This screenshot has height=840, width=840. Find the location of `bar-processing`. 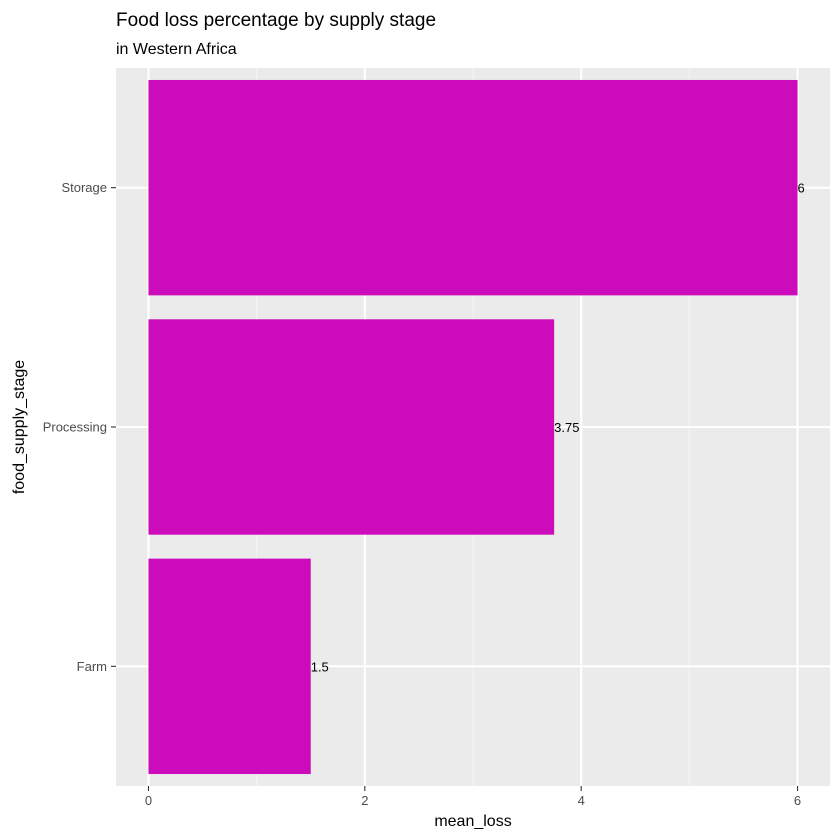

bar-processing is located at coordinates (351, 427).